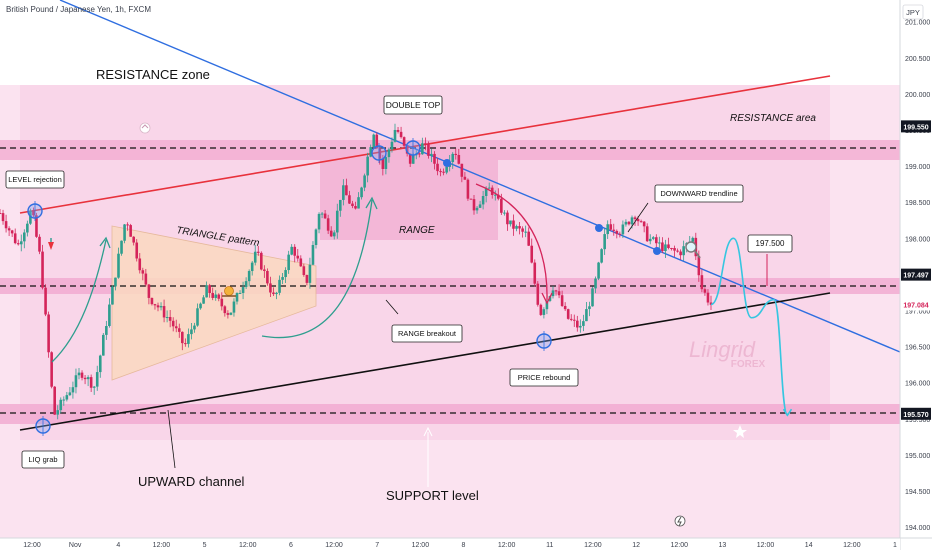 The height and width of the screenshot is (555, 932). Describe the element at coordinates (417, 230) in the screenshot. I see `label-range: RANGE` at that location.